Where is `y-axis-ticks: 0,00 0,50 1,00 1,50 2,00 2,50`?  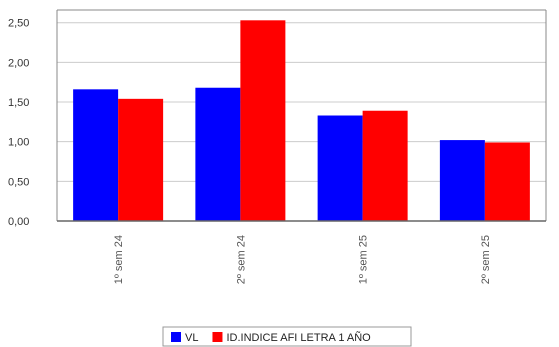 y-axis-ticks: 0,00 0,50 1,00 1,50 2,00 2,50 is located at coordinates (18, 123).